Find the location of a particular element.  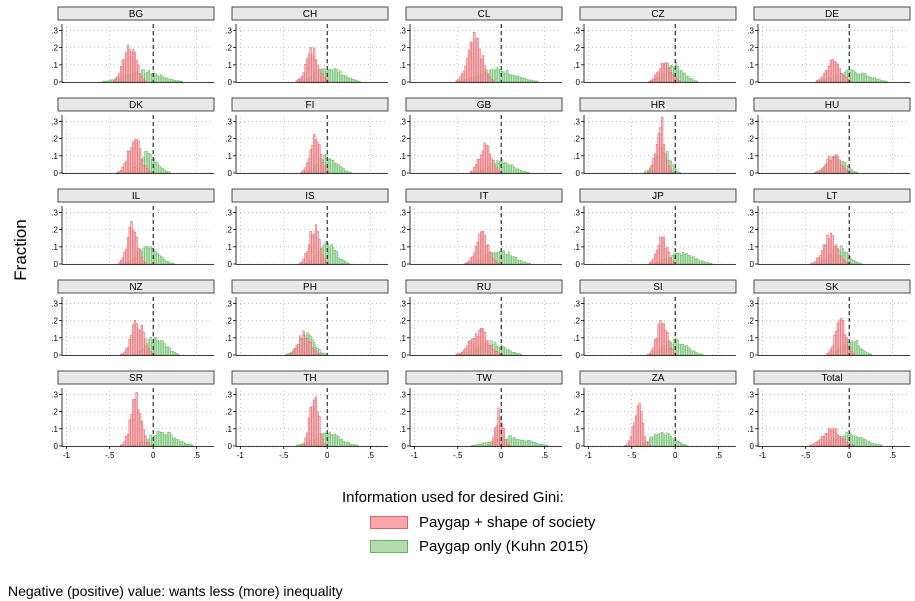

panel-sr: SR .3 .2 .1 0 -1 -.5 0 .5 is located at coordinates (133, 415).